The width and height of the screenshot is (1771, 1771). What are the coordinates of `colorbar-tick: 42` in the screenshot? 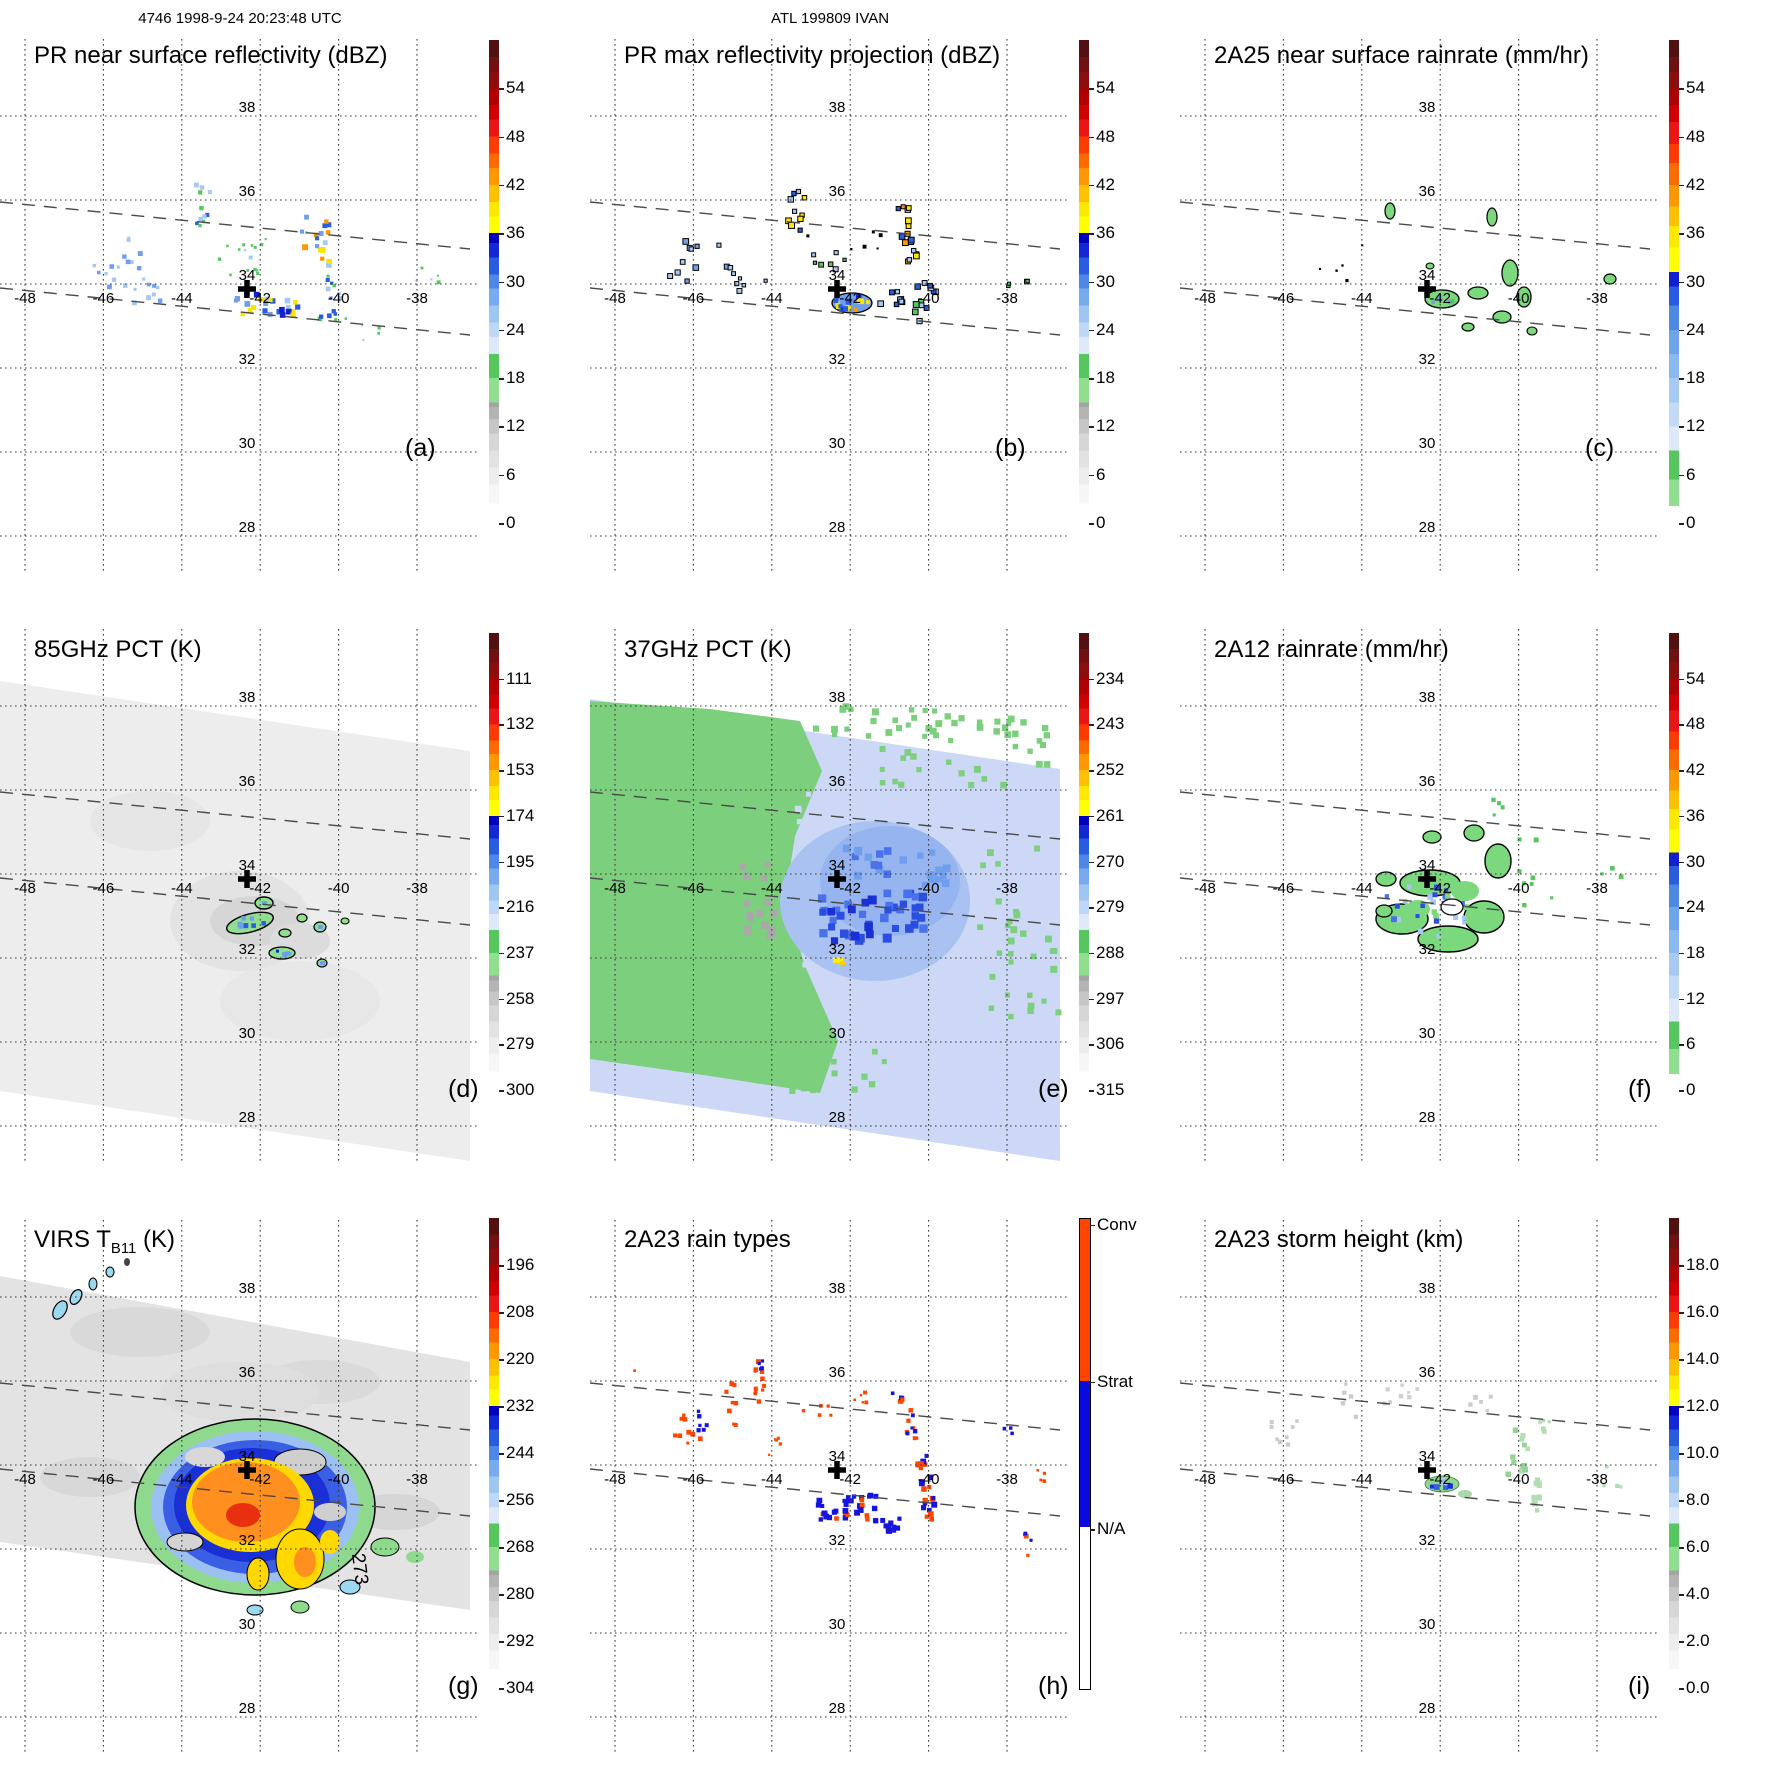 It's located at (1102, 184).